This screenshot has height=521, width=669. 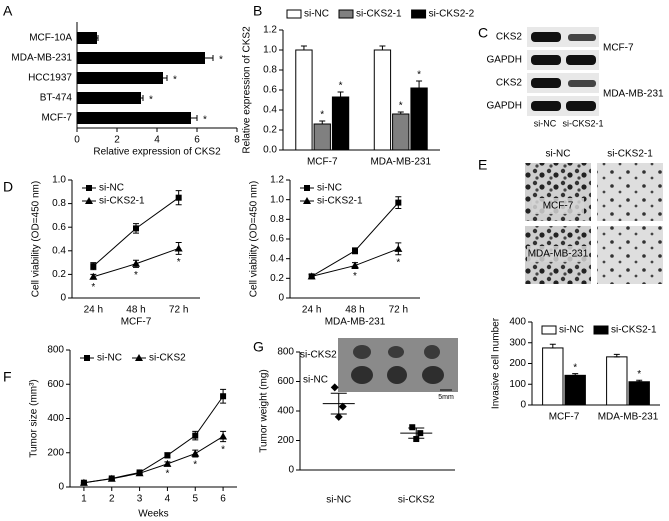 What do you see at coordinates (84, 499) in the screenshot?
I see `x-tick-label: 1` at bounding box center [84, 499].